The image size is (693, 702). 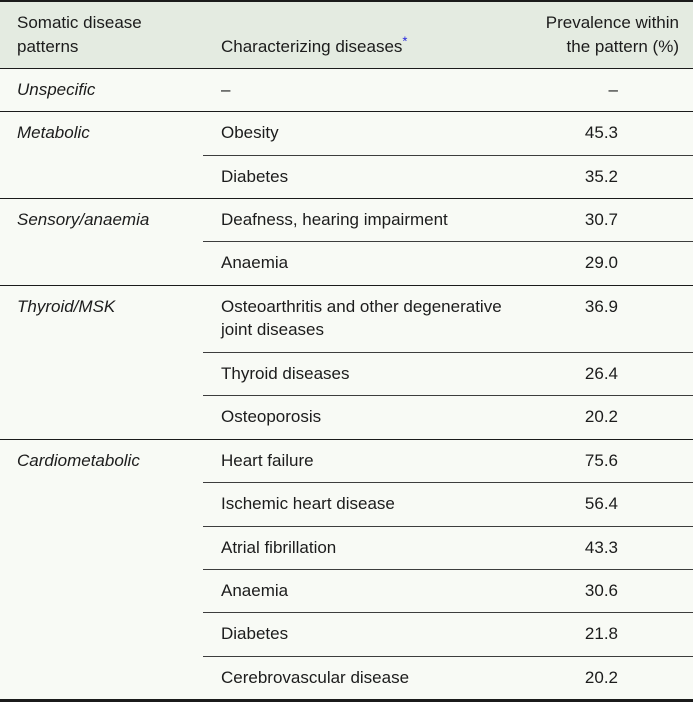 What do you see at coordinates (354, 133) in the screenshot?
I see `disease-cell: Obesity` at bounding box center [354, 133].